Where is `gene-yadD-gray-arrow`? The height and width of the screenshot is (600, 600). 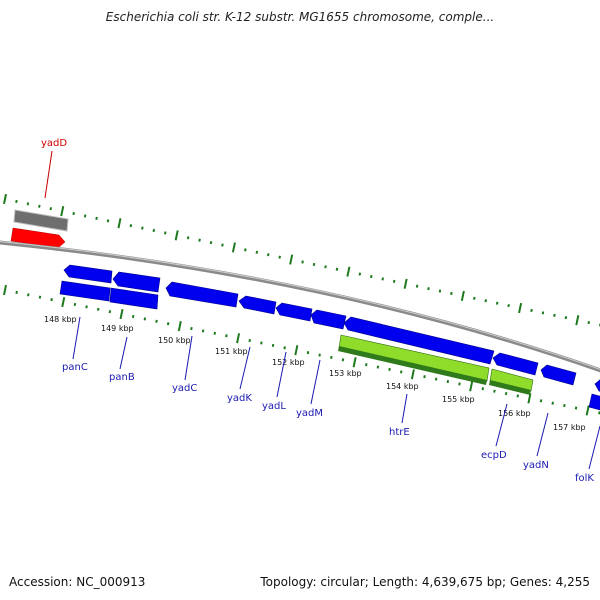 gene-yadD-gray-arrow is located at coordinates (41, 220).